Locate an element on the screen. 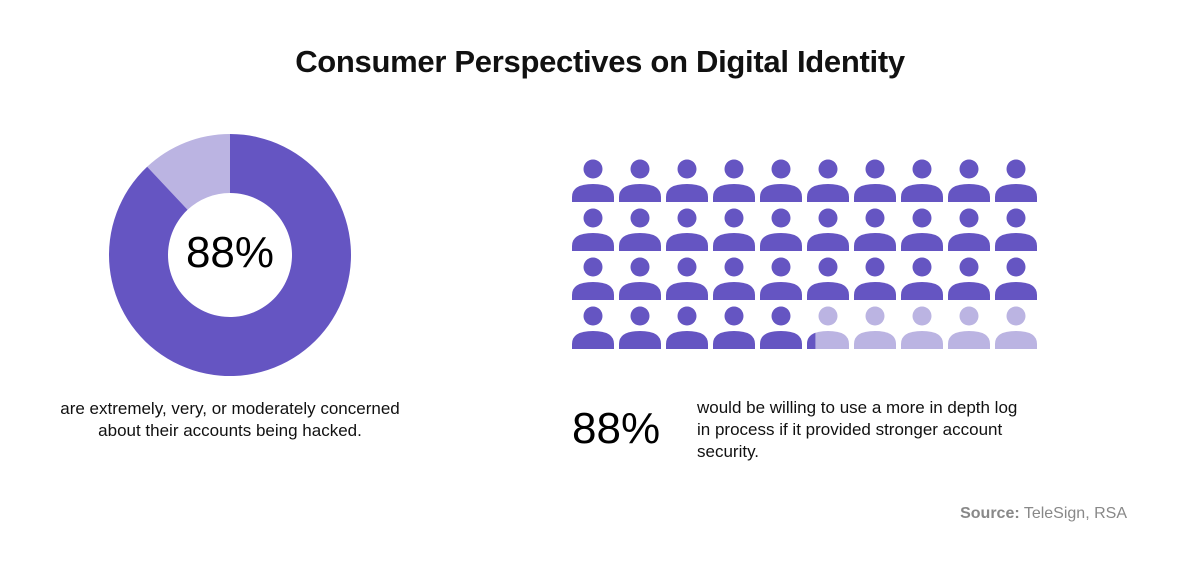  donut-slice-concerned is located at coordinates (229, 255).